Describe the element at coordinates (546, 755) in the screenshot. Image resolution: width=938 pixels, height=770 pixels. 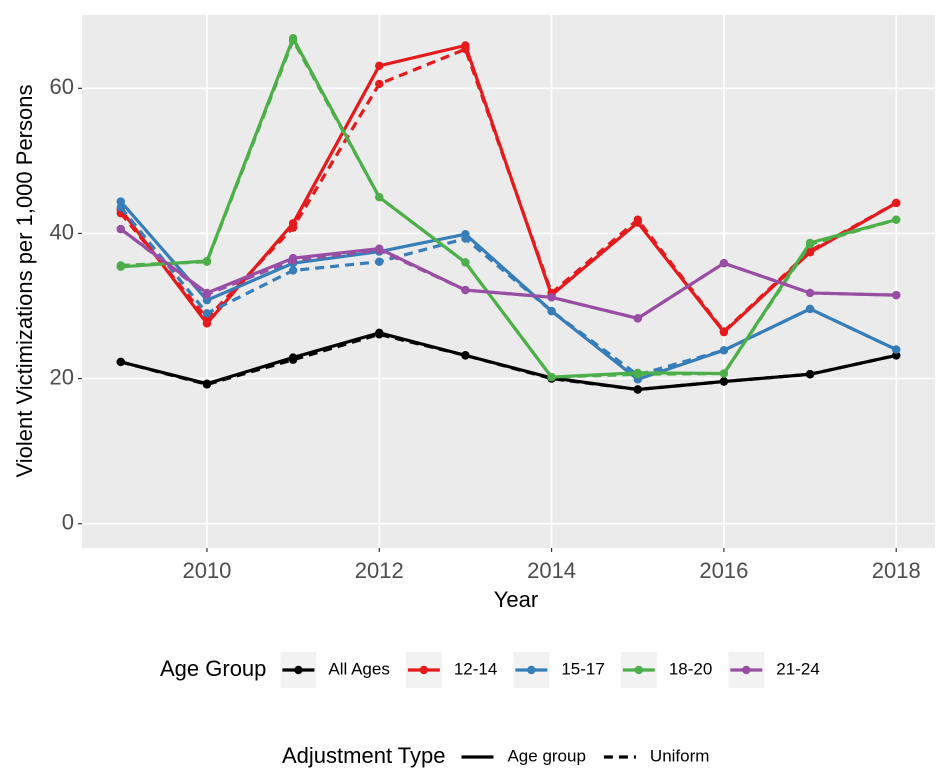
I see `legend-label: Age group` at that location.